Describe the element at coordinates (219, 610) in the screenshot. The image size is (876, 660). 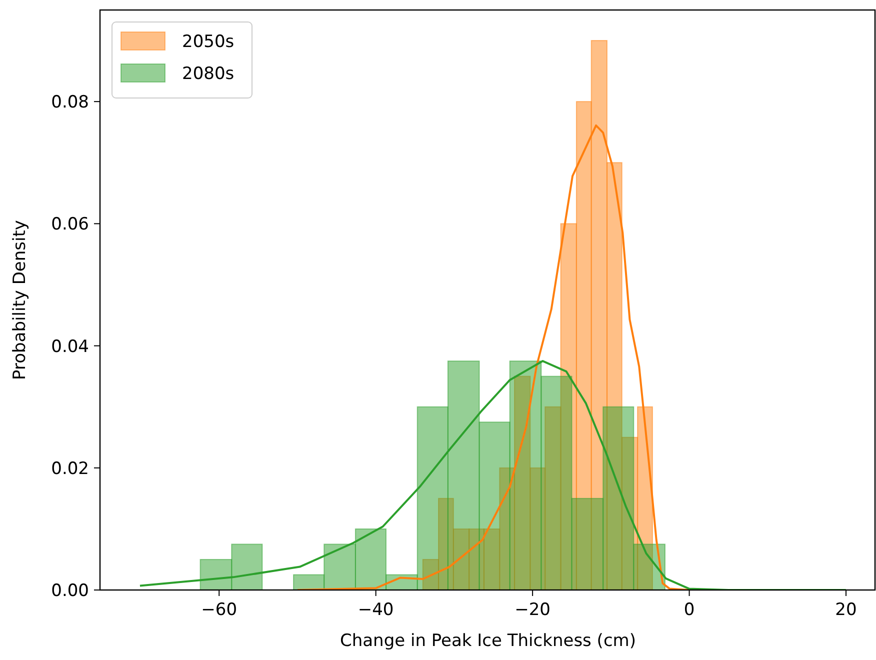
I see `x-tick-label: −60` at that location.